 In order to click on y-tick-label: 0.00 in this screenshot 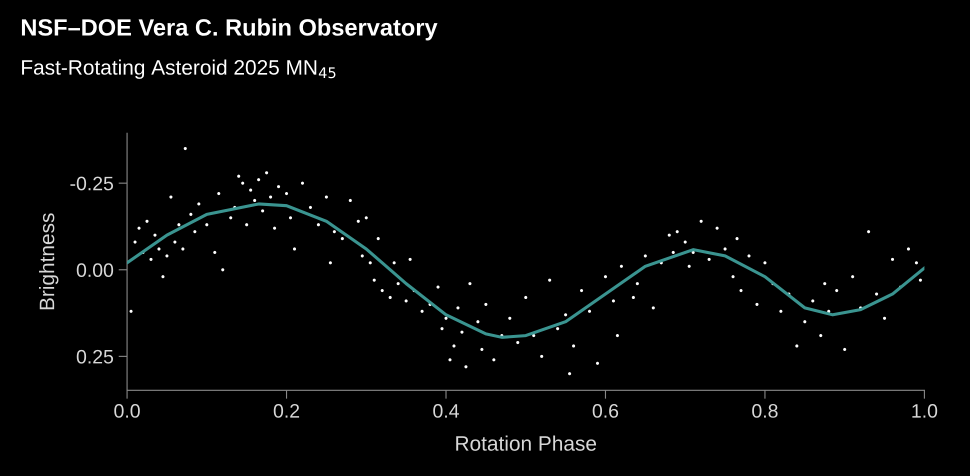, I will do `click(95, 270)`.